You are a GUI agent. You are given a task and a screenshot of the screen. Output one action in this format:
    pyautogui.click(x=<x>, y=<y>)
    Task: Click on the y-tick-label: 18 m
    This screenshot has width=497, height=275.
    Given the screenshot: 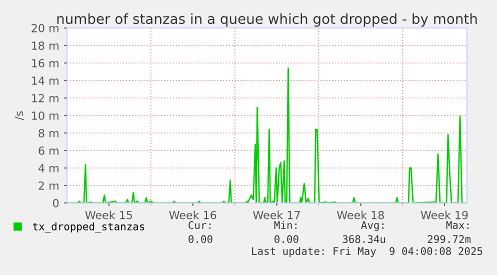 What is the action you would take?
    pyautogui.click(x=45, y=45)
    